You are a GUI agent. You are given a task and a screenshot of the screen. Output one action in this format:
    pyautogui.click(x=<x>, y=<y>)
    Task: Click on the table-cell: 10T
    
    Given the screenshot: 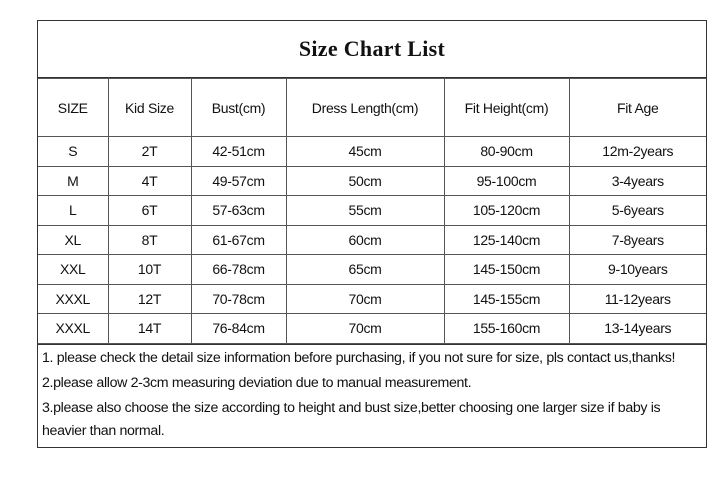 What is the action you would take?
    pyautogui.click(x=149, y=269)
    